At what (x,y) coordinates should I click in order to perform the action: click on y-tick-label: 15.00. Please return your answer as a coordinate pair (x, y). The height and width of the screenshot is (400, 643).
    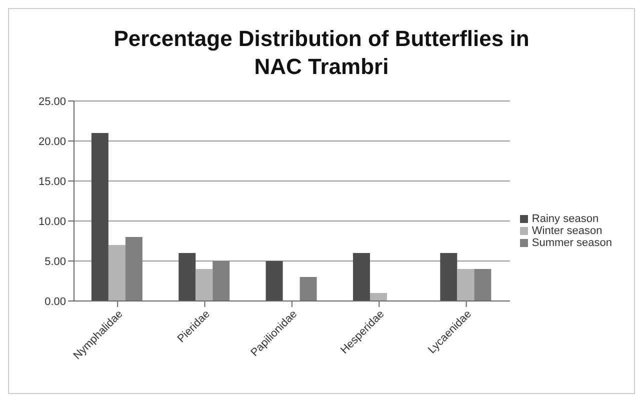
    Looking at the image, I should click on (52, 182).